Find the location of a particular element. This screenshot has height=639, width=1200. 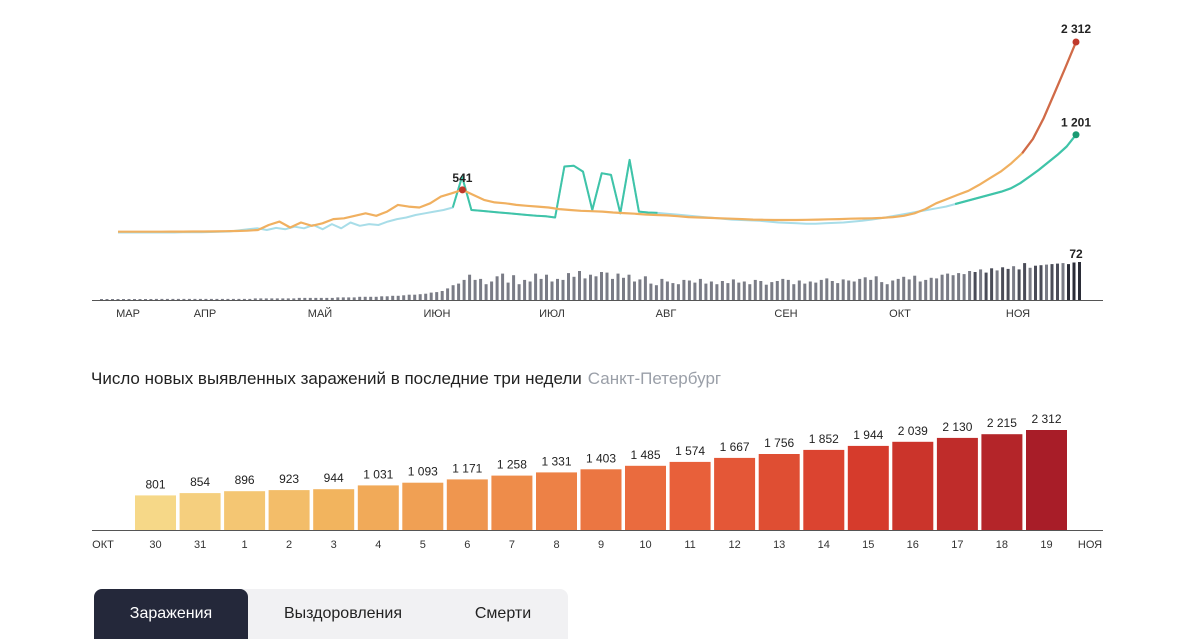

bar-value-label: 2 039 is located at coordinates (913, 431).